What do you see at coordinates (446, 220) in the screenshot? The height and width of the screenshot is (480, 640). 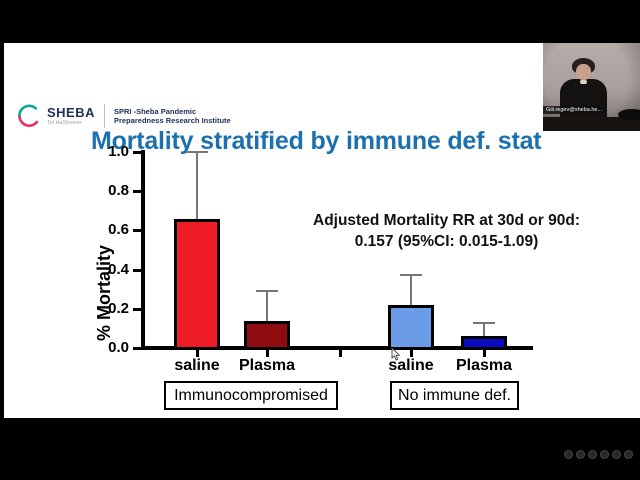 I see `annotation-line1: Adjusted Mortality RR at 30d or 90d:` at bounding box center [446, 220].